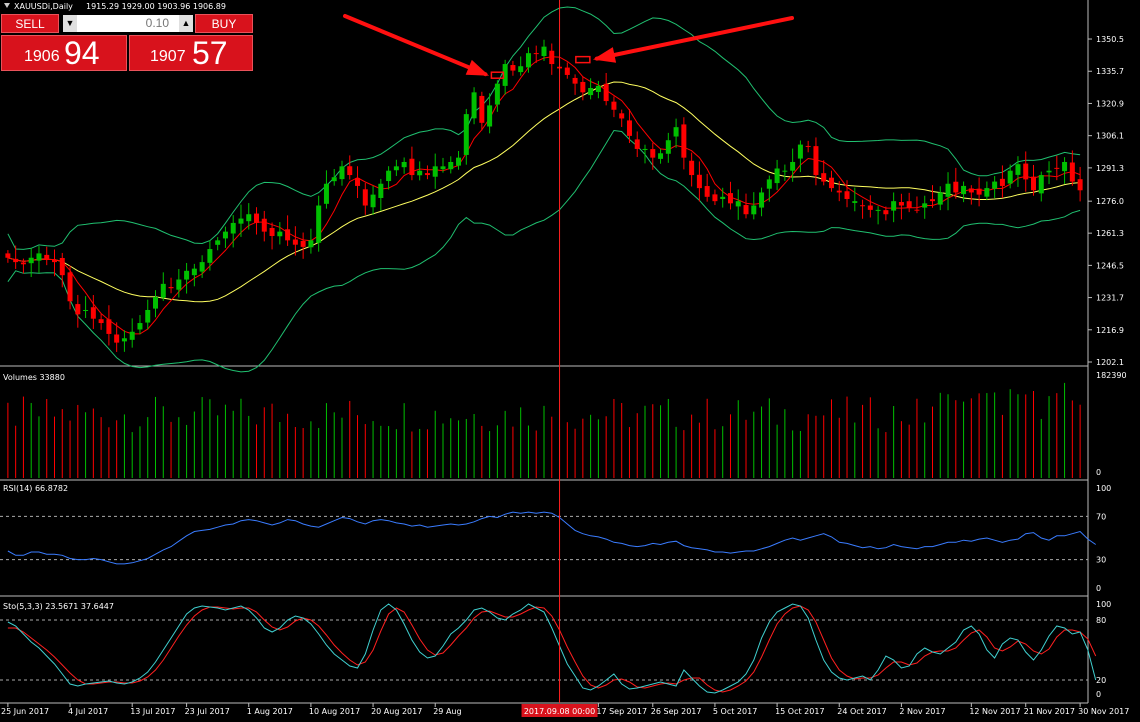 Image resolution: width=1140 pixels, height=722 pixels. What do you see at coordinates (70, 23) in the screenshot?
I see `lot-dropdown-icon: ▼` at bounding box center [70, 23].